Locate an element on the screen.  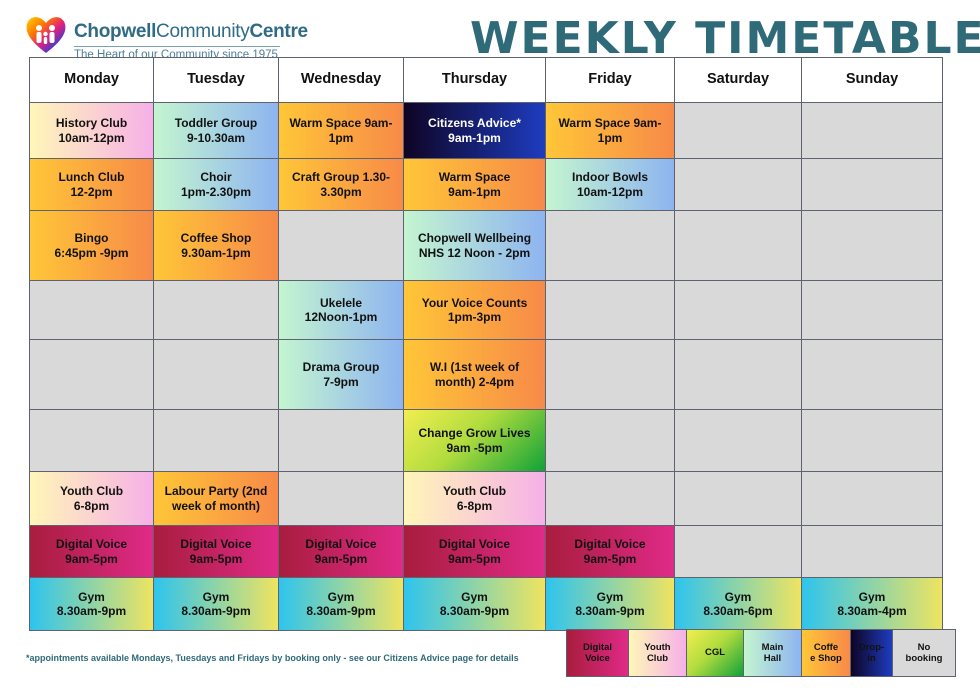
activity-cell: Ukelele 12Noon-1pm is located at coordinates (341, 310).